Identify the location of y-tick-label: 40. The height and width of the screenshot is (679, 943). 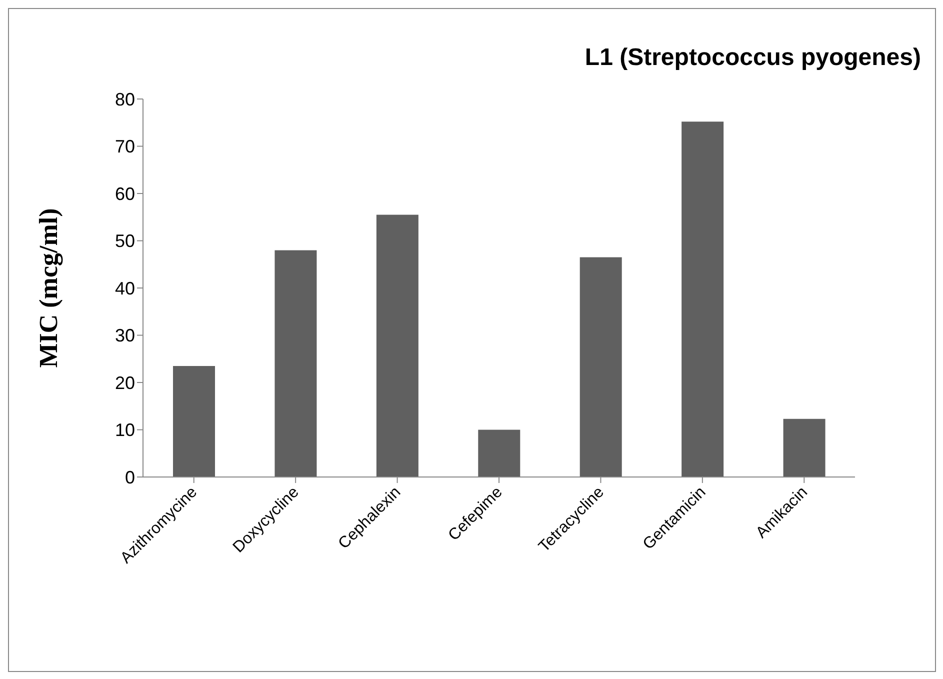
(124, 288).